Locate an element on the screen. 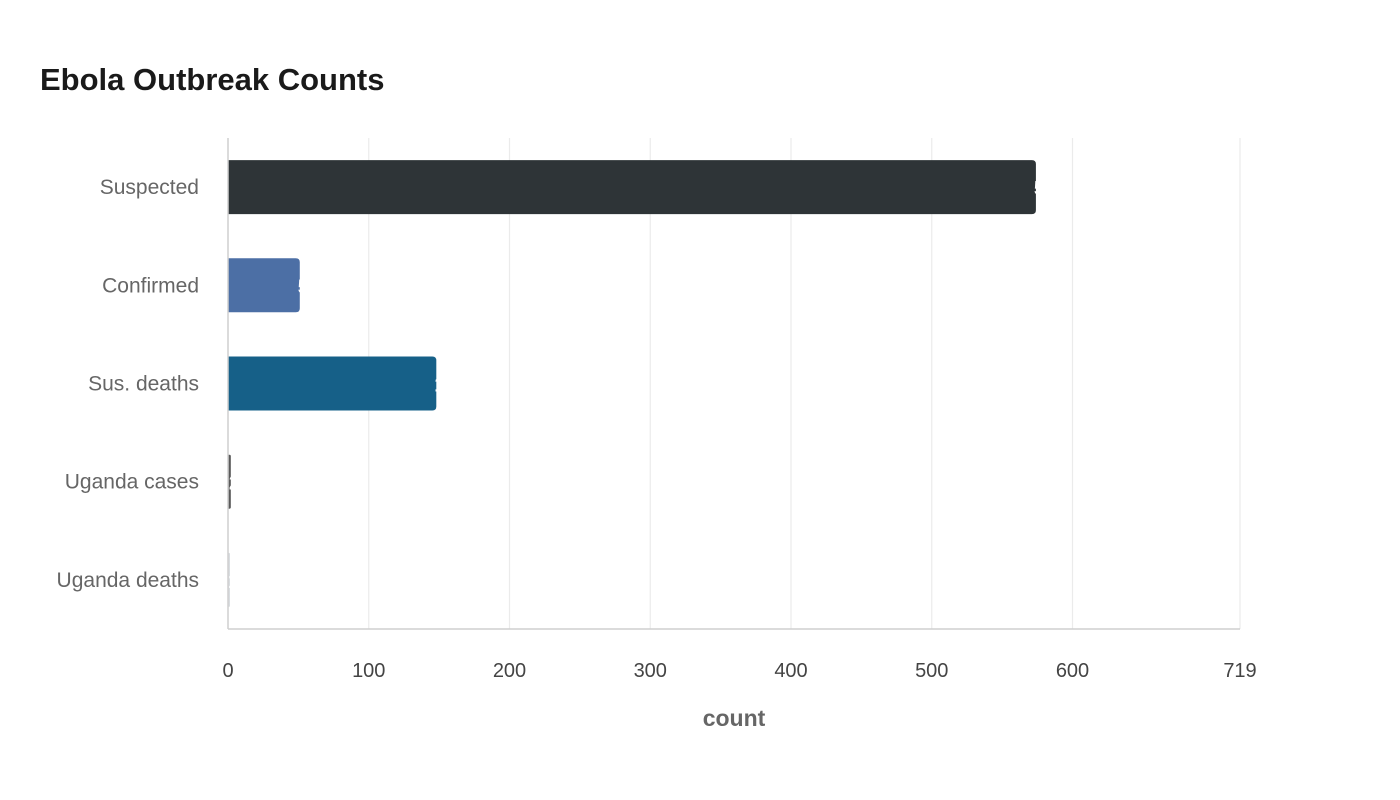 The image size is (1400, 800). bar-value-label: 148 is located at coordinates (450, 386).